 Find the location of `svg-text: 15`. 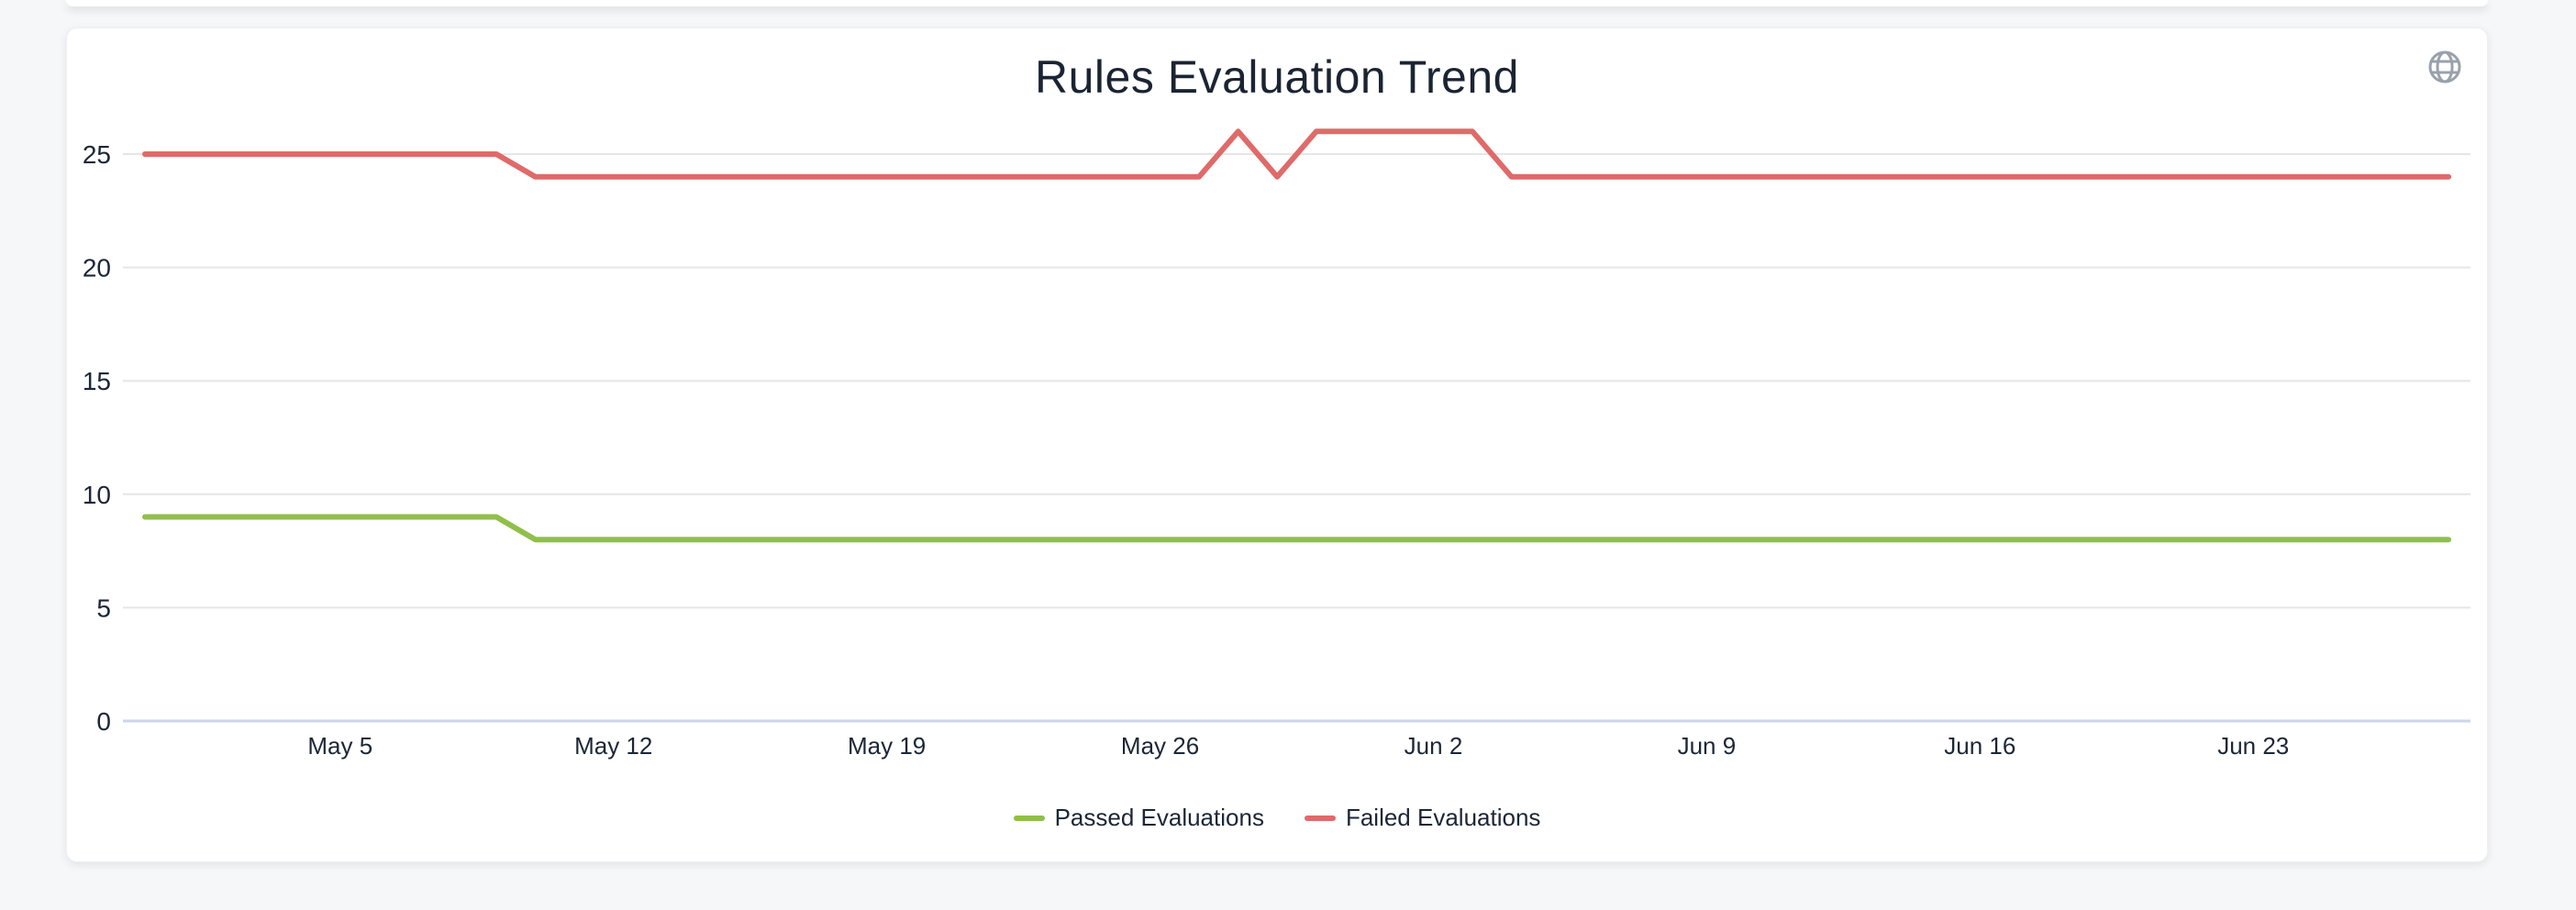

svg-text: 15 is located at coordinates (97, 381).